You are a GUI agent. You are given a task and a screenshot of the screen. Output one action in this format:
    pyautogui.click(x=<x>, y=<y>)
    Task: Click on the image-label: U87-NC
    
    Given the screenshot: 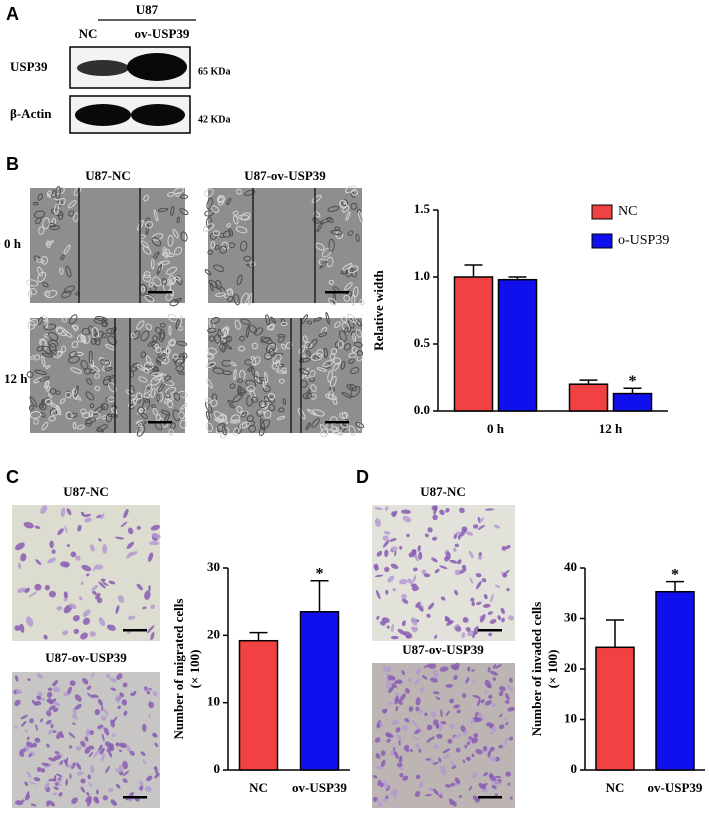 What is the action you would take?
    pyautogui.click(x=108, y=175)
    